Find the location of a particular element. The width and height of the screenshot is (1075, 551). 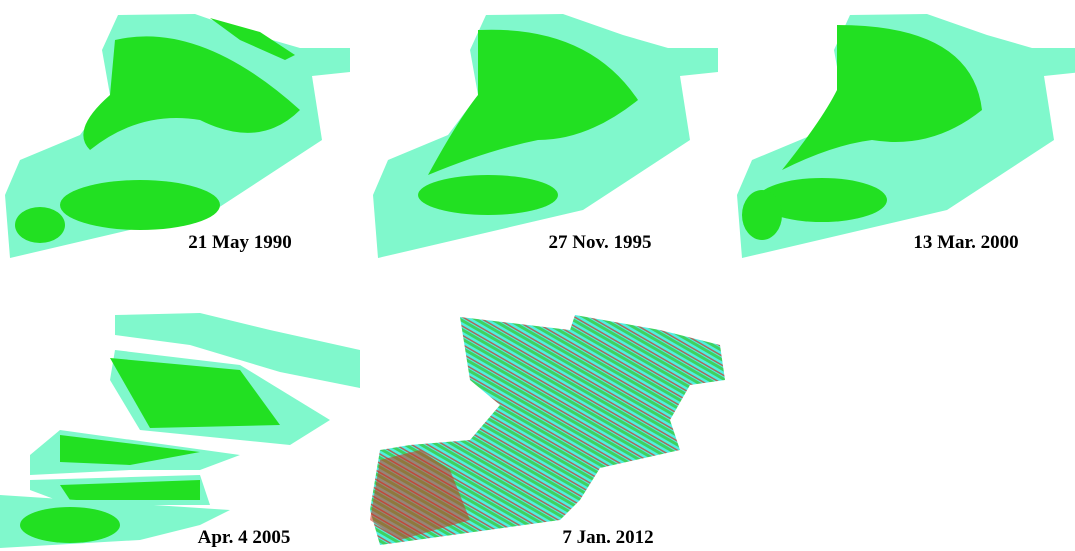

panel-date: 27 Nov. 1995 is located at coordinates (600, 242).